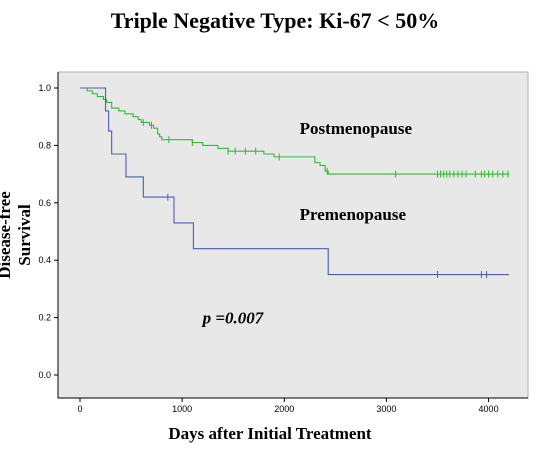 The width and height of the screenshot is (550, 452). Describe the element at coordinates (353, 214) in the screenshot. I see `annotation: Premenopause` at that location.